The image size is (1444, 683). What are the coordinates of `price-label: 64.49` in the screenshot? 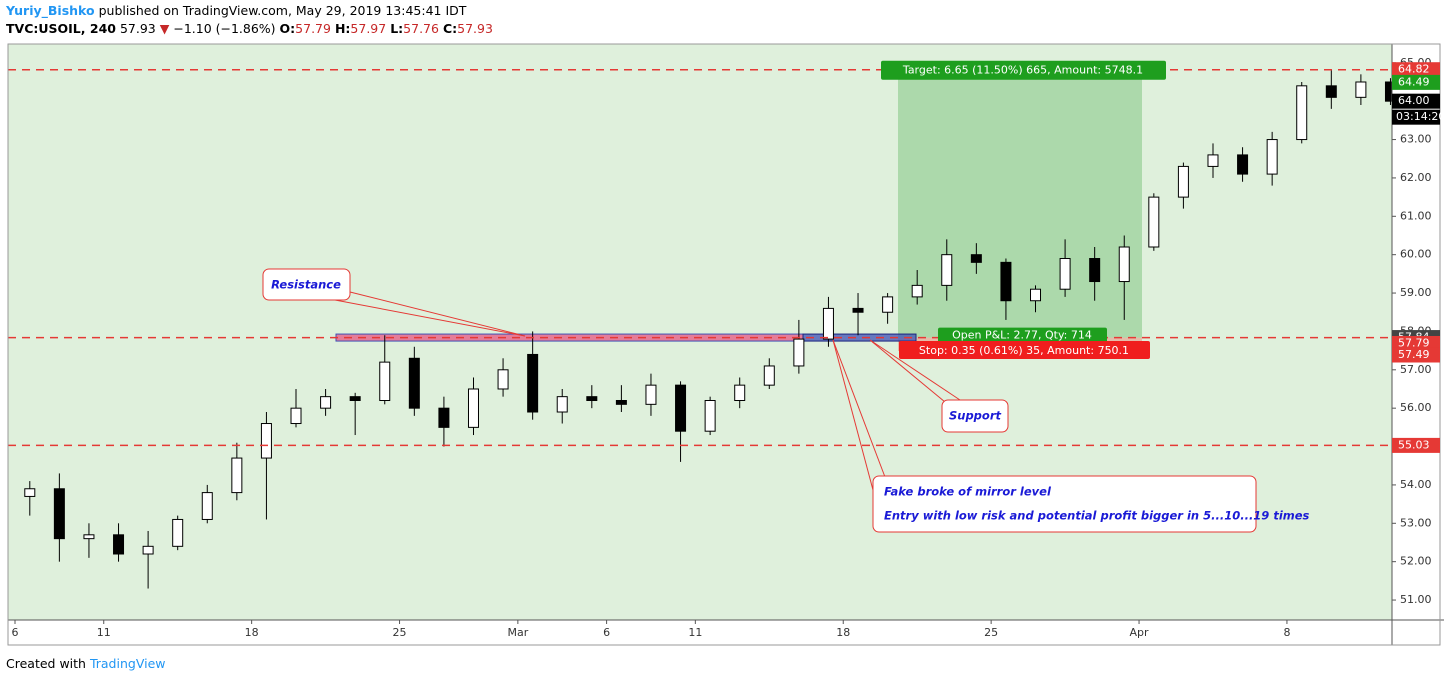 It's located at (1414, 81).